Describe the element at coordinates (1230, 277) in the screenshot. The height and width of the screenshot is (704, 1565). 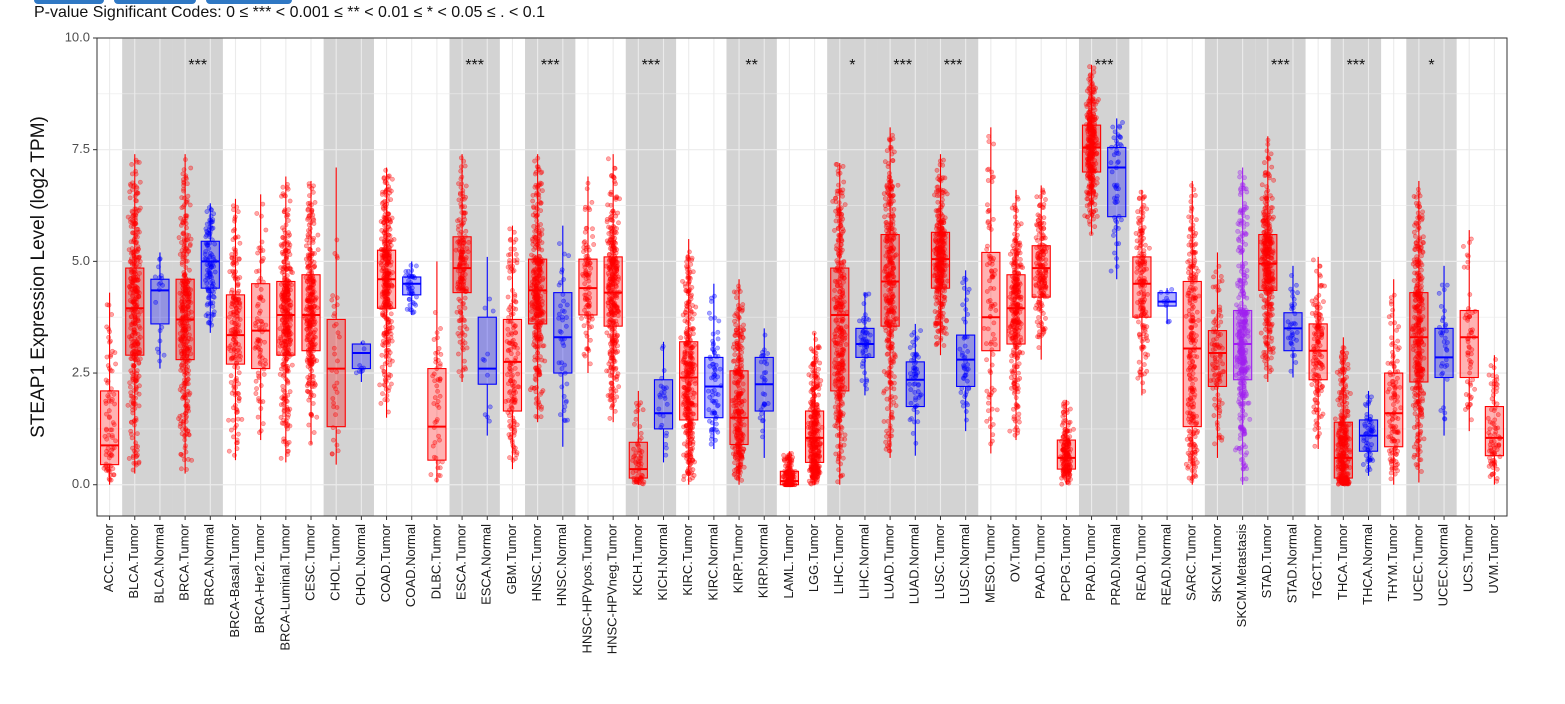
I see `shade-band-skcm` at that location.